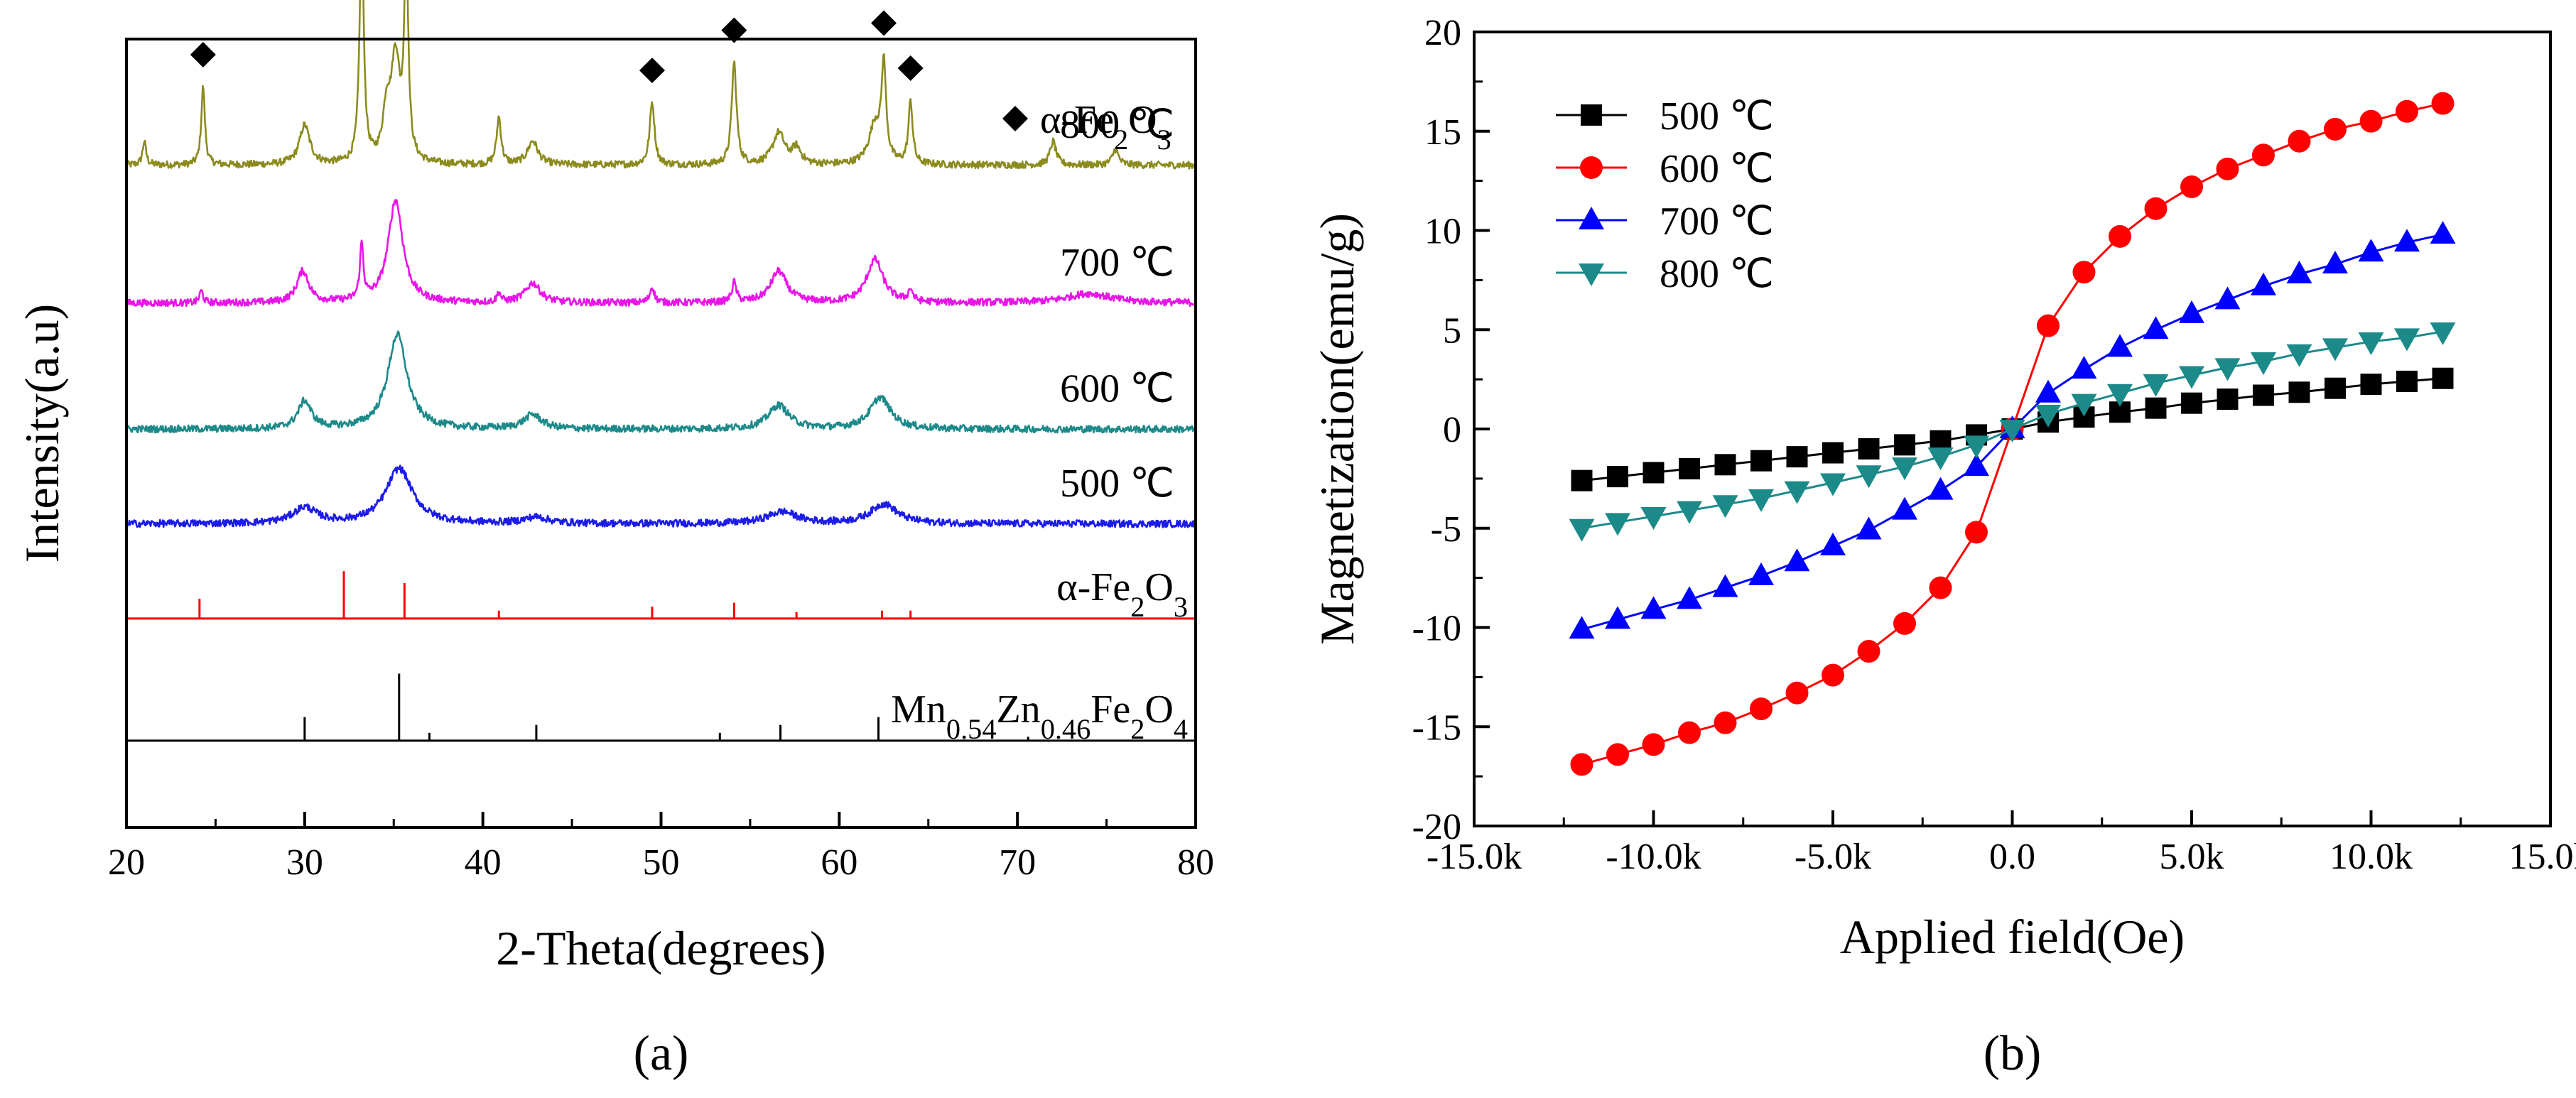 The height and width of the screenshot is (1098, 2576). I want to click on panel-b-legend: 500 ℃ 600 ℃ 700 ℃ 800 ℃, so click(1665, 195).